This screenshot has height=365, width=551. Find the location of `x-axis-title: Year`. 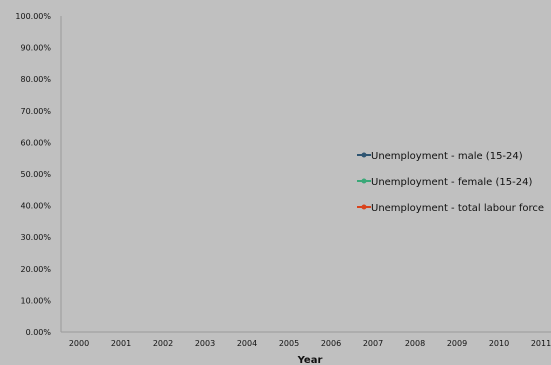

x-axis-title: Year is located at coordinates (310, 360).